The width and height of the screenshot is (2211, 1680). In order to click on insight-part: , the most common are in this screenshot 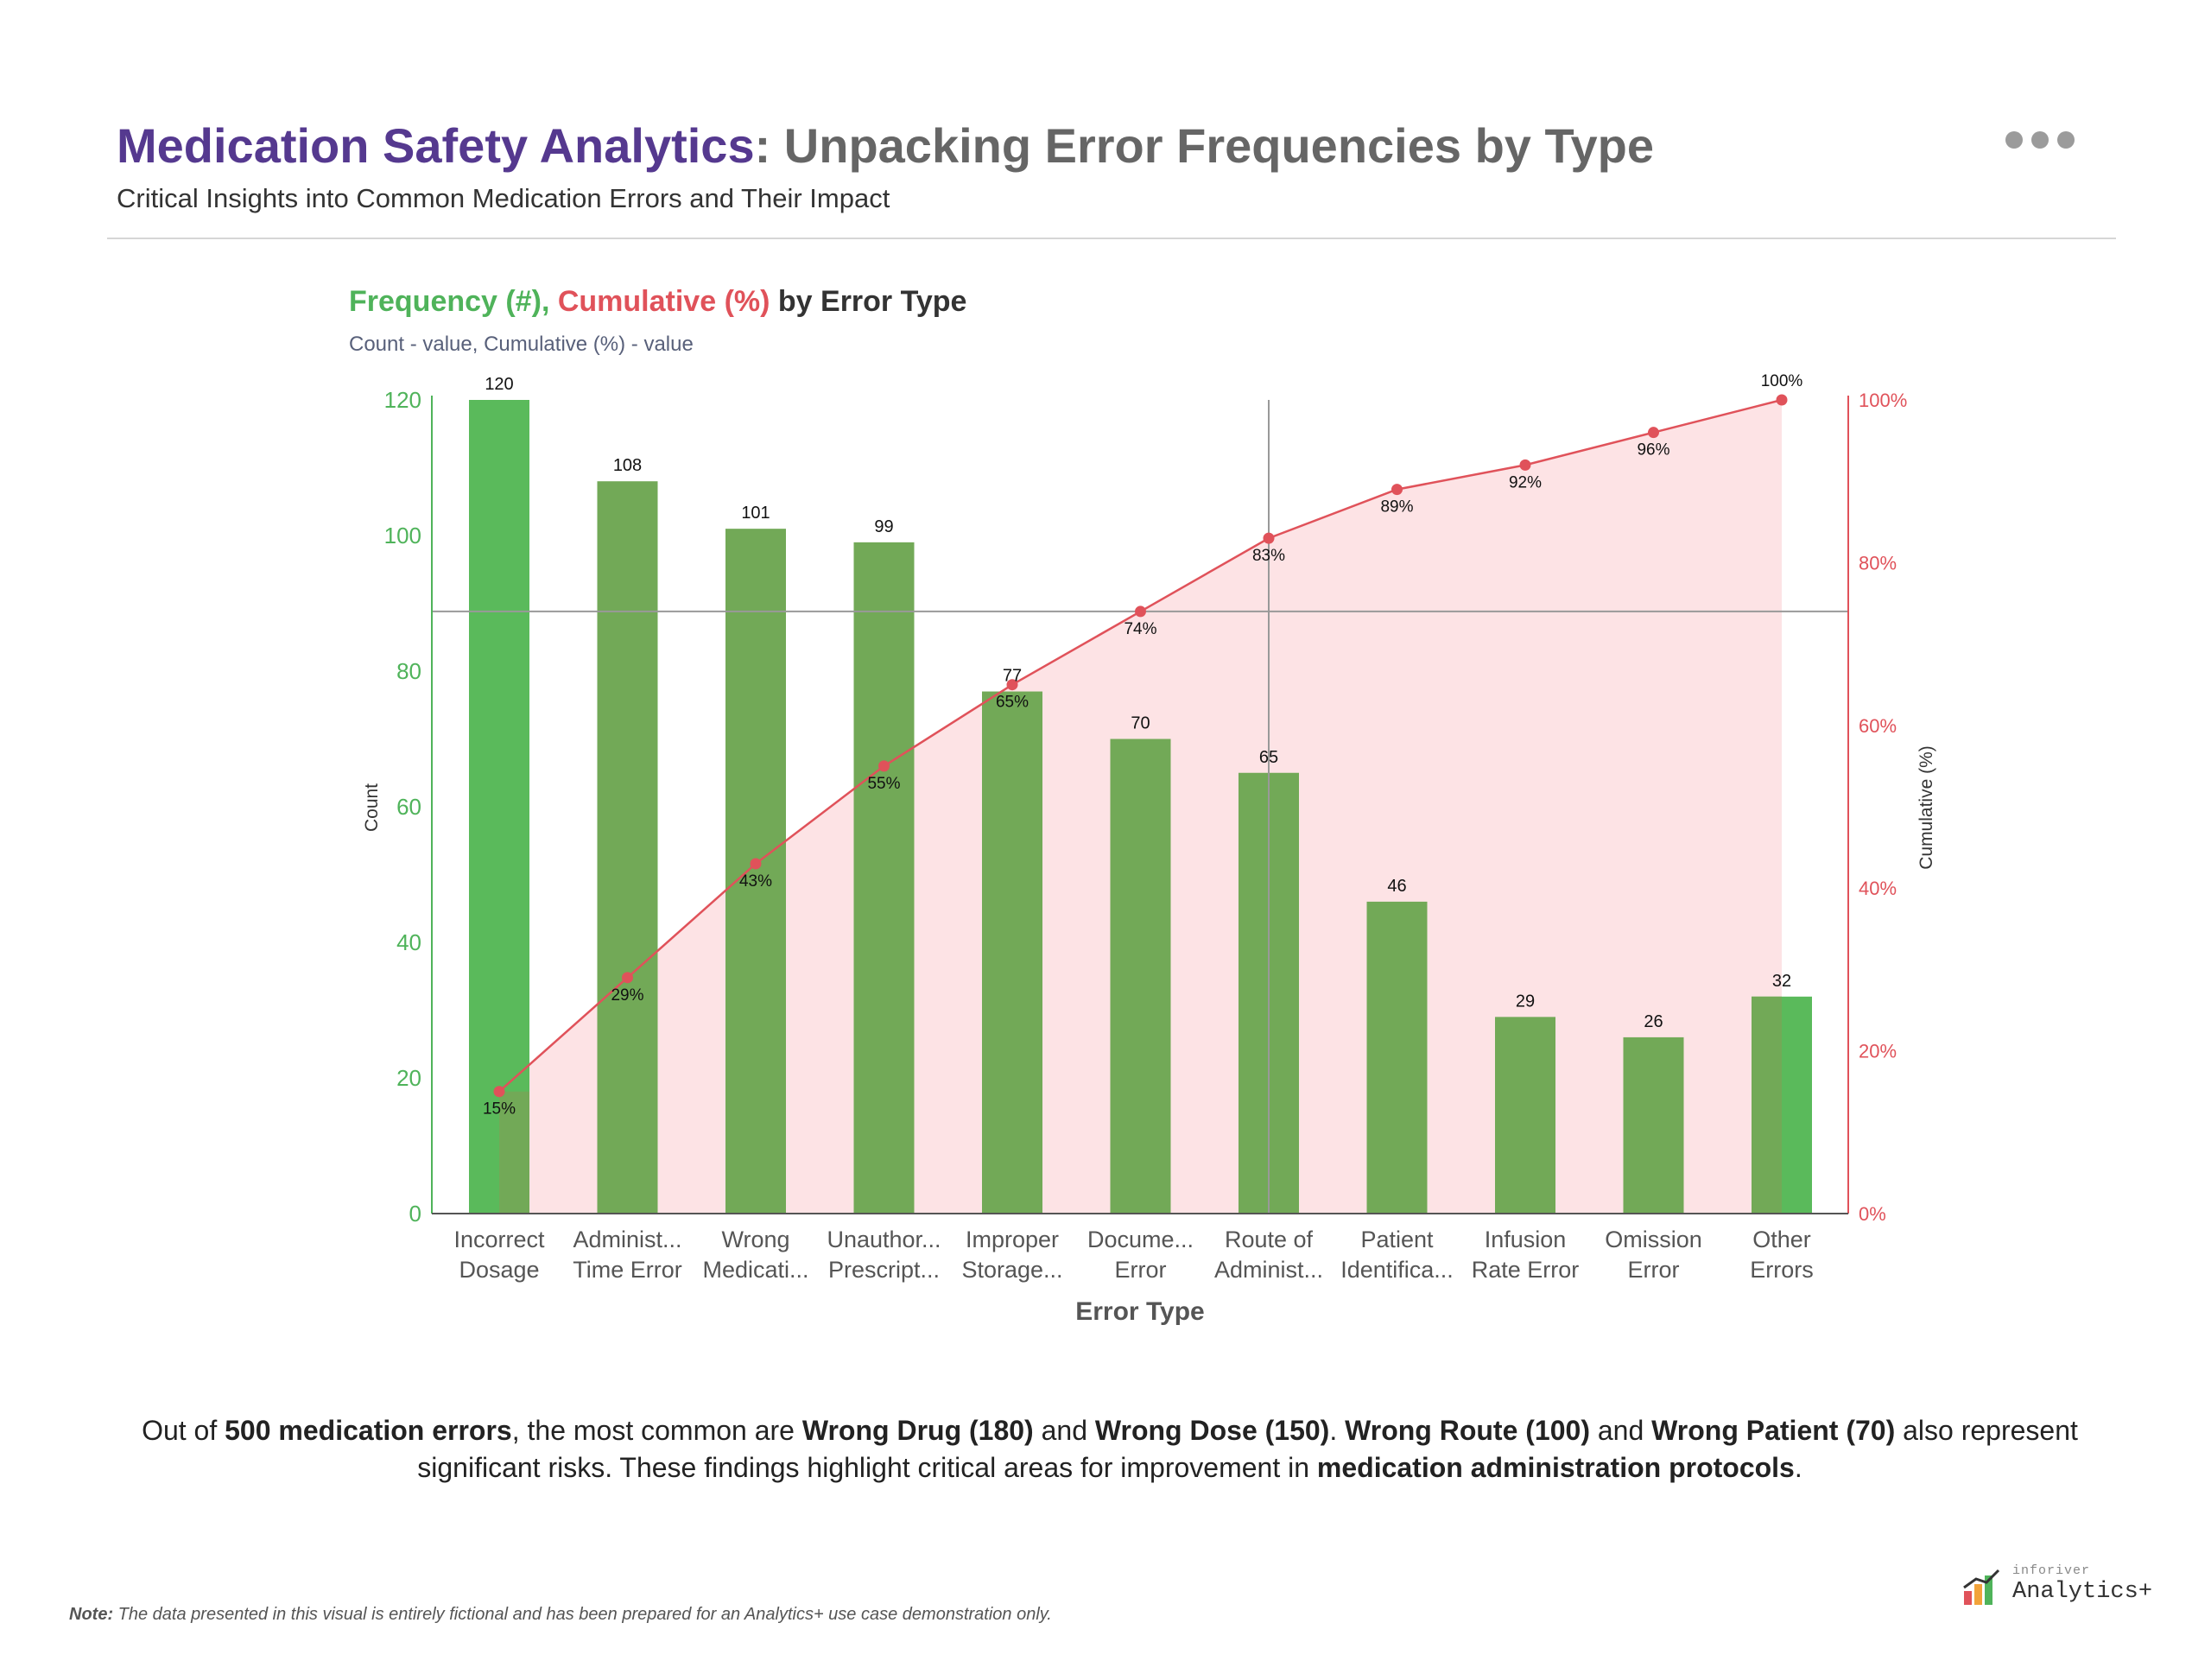, I will do `click(656, 1431)`.